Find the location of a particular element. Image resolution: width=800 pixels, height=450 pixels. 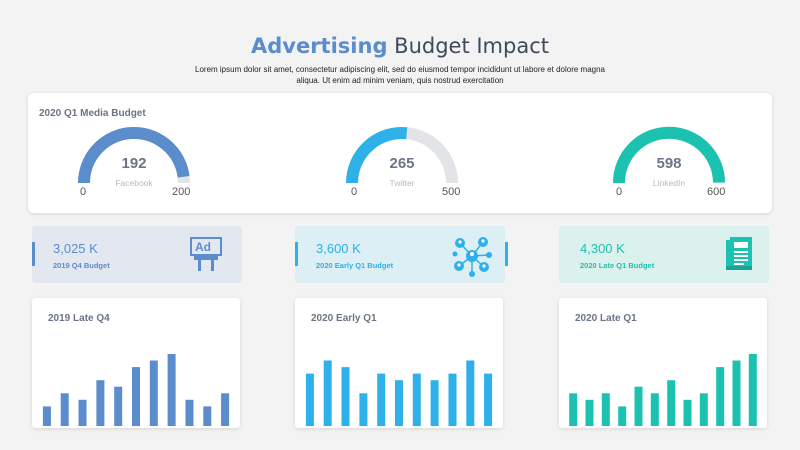

stat-value: 3,600 K is located at coordinates (338, 248).